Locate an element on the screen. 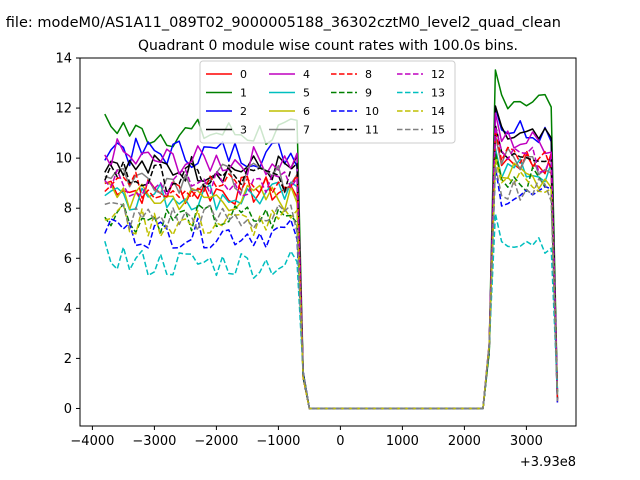 The image size is (640, 480). legend-label-8: 8 is located at coordinates (368, 74).